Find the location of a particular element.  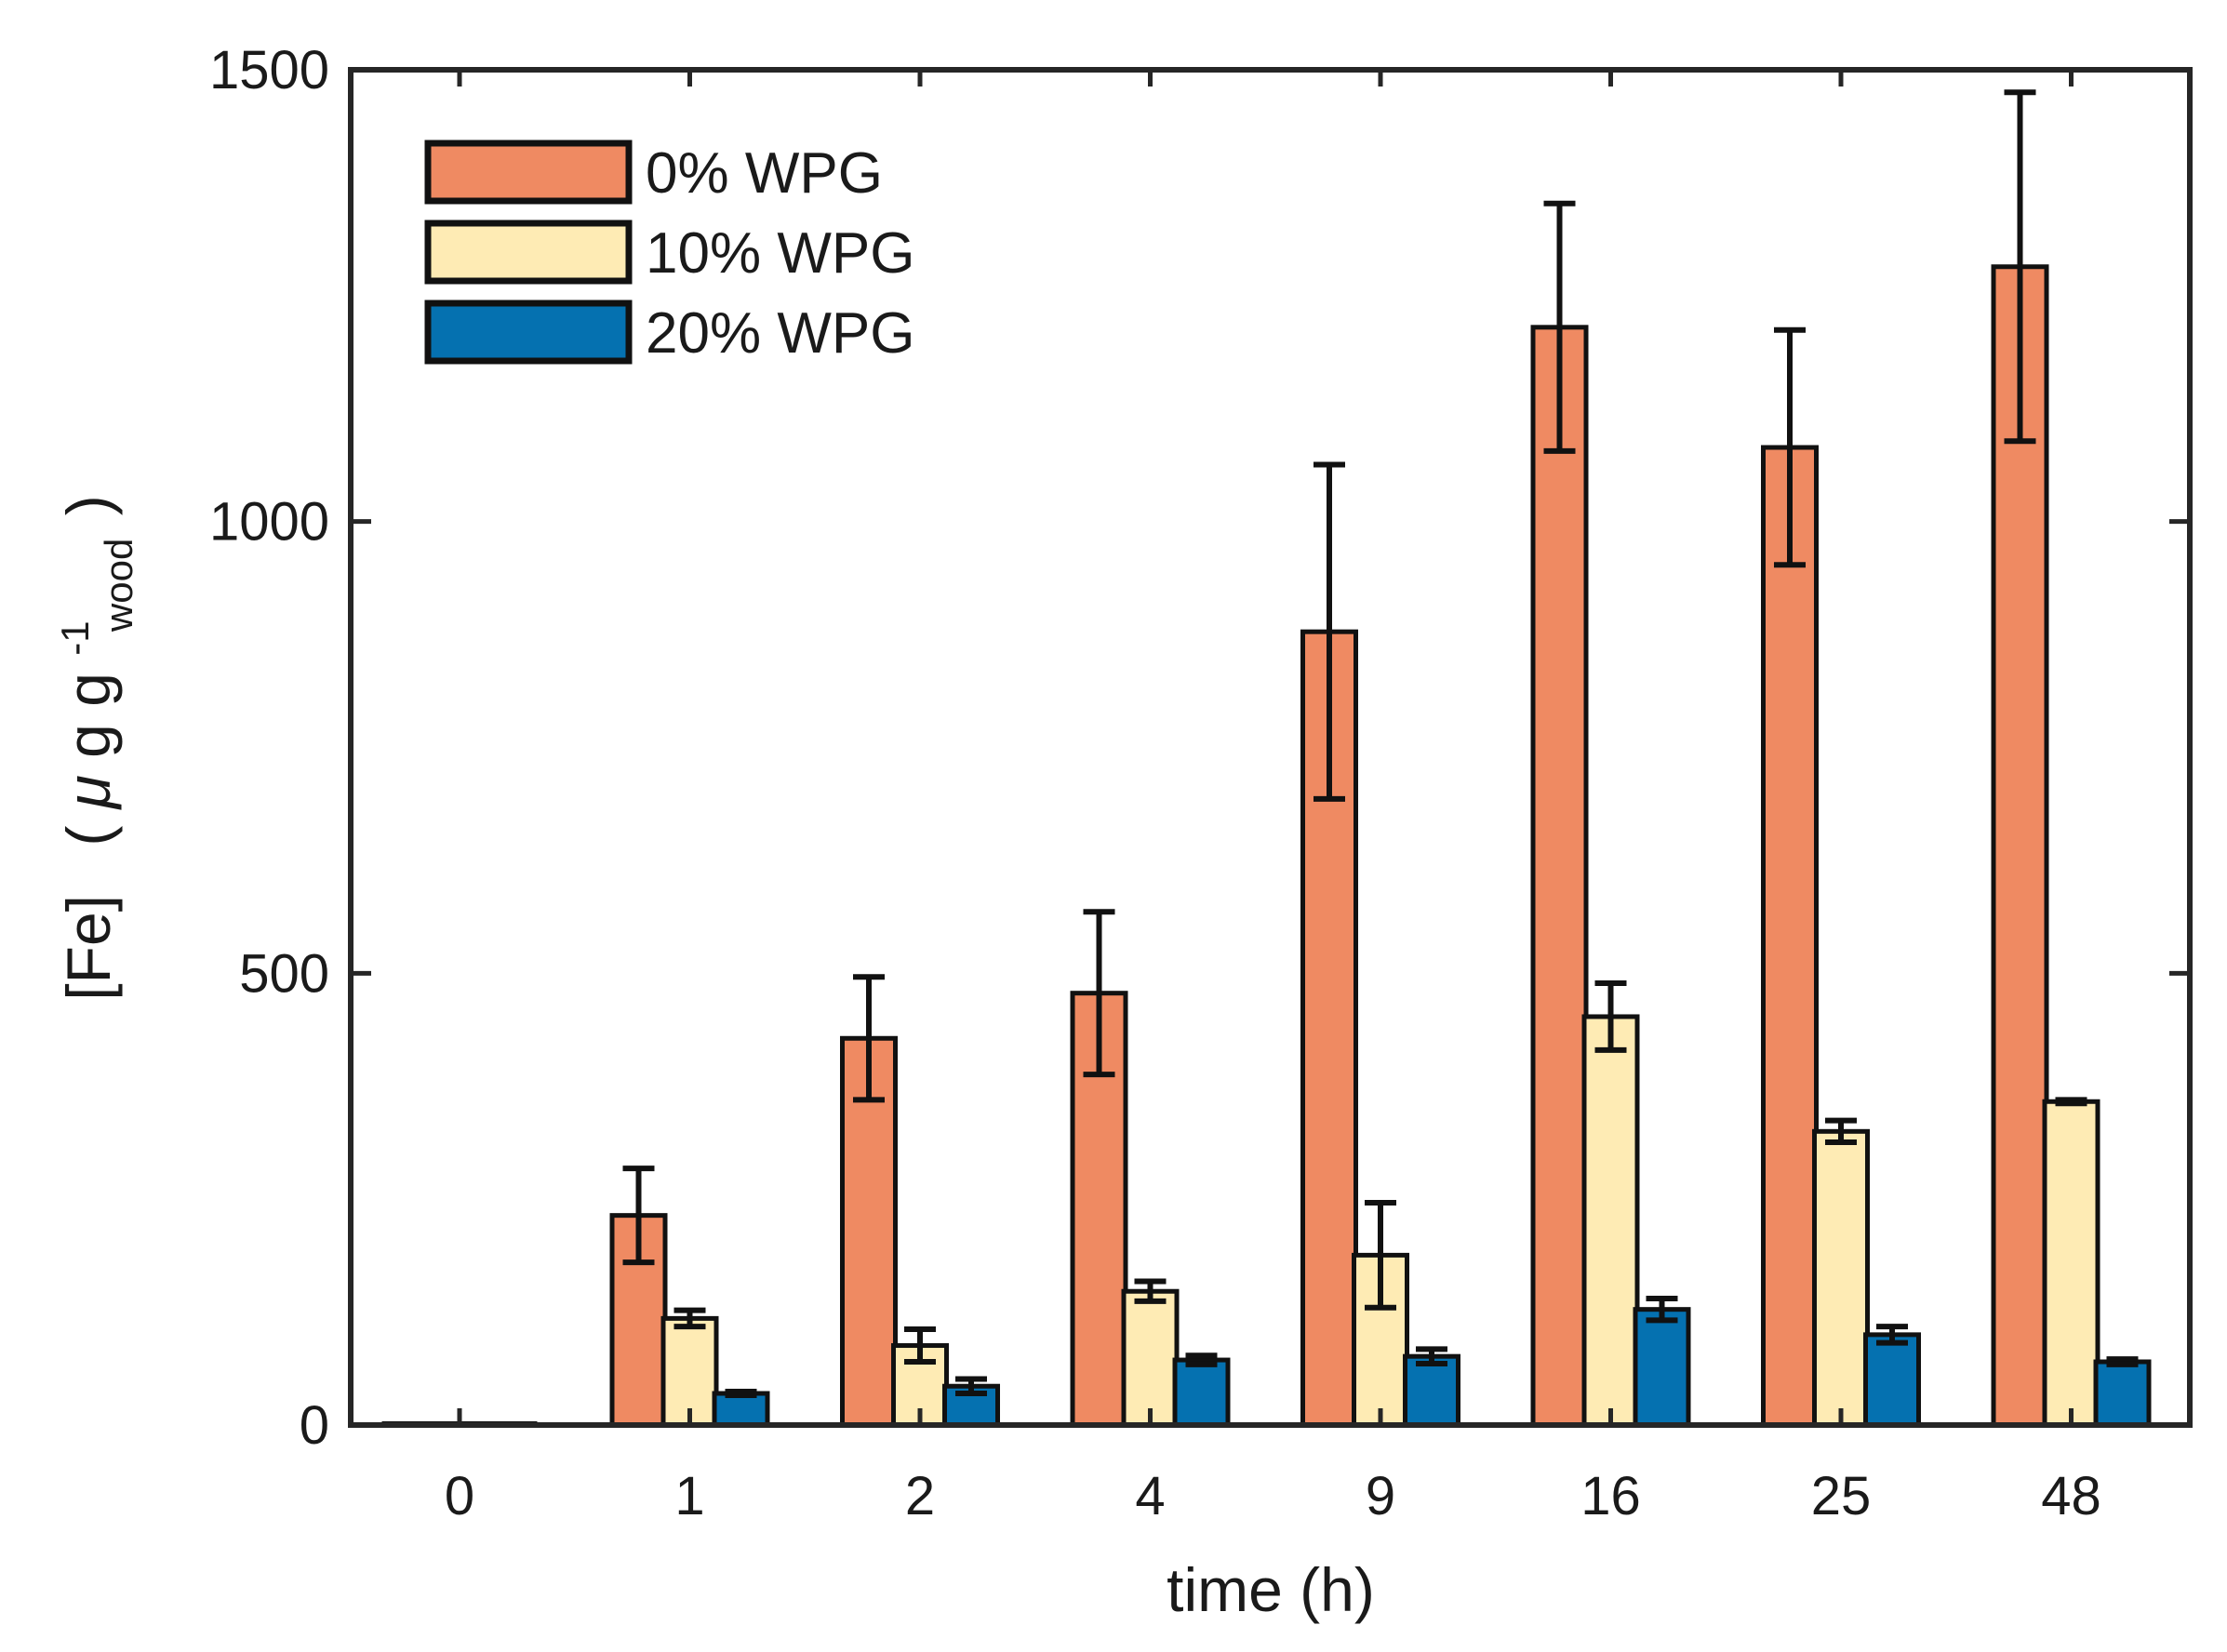

x-tick-label-4: 4 is located at coordinates (1150, 1496).